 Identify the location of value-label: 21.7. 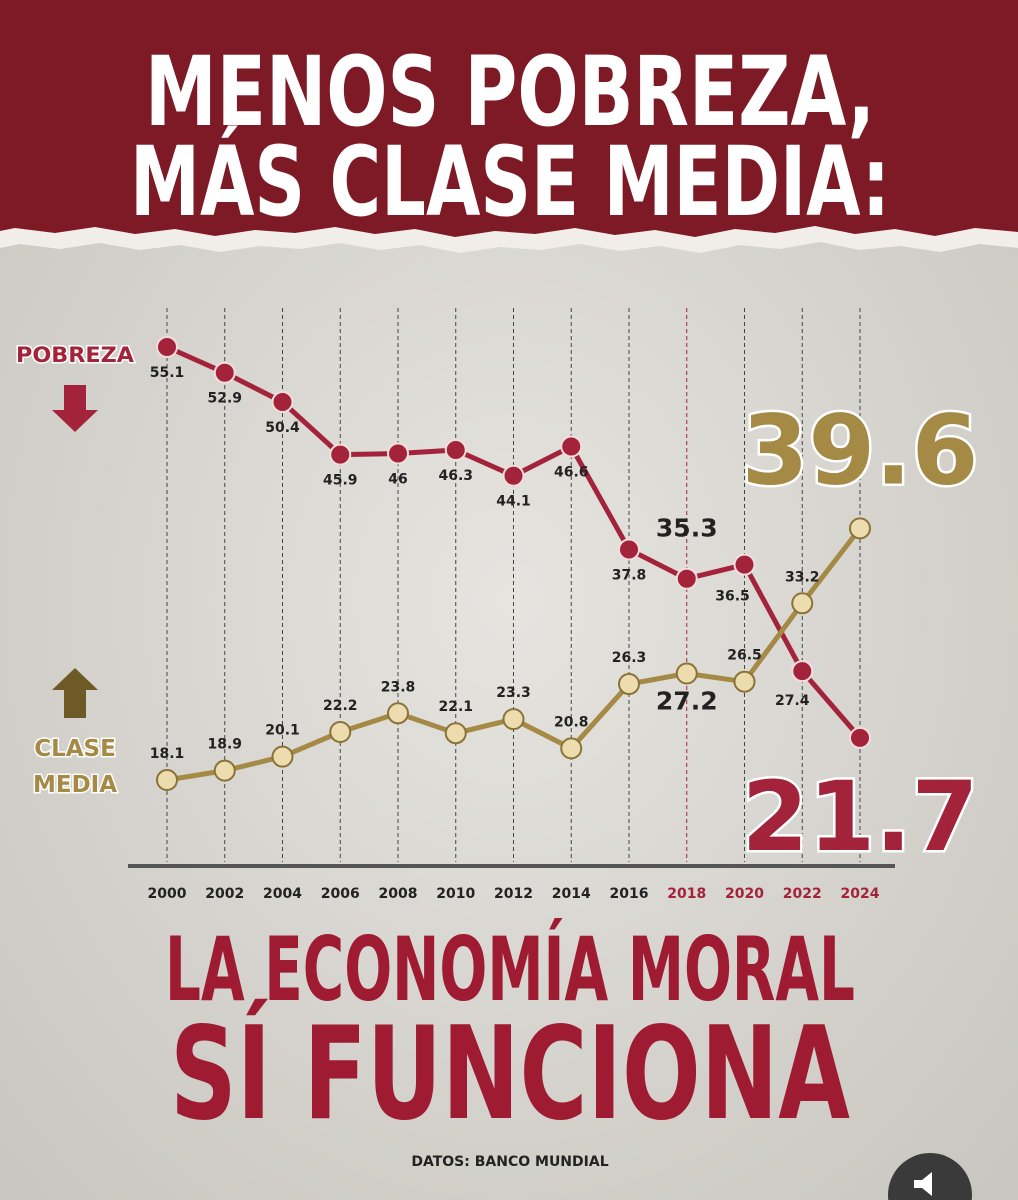
(860, 817).